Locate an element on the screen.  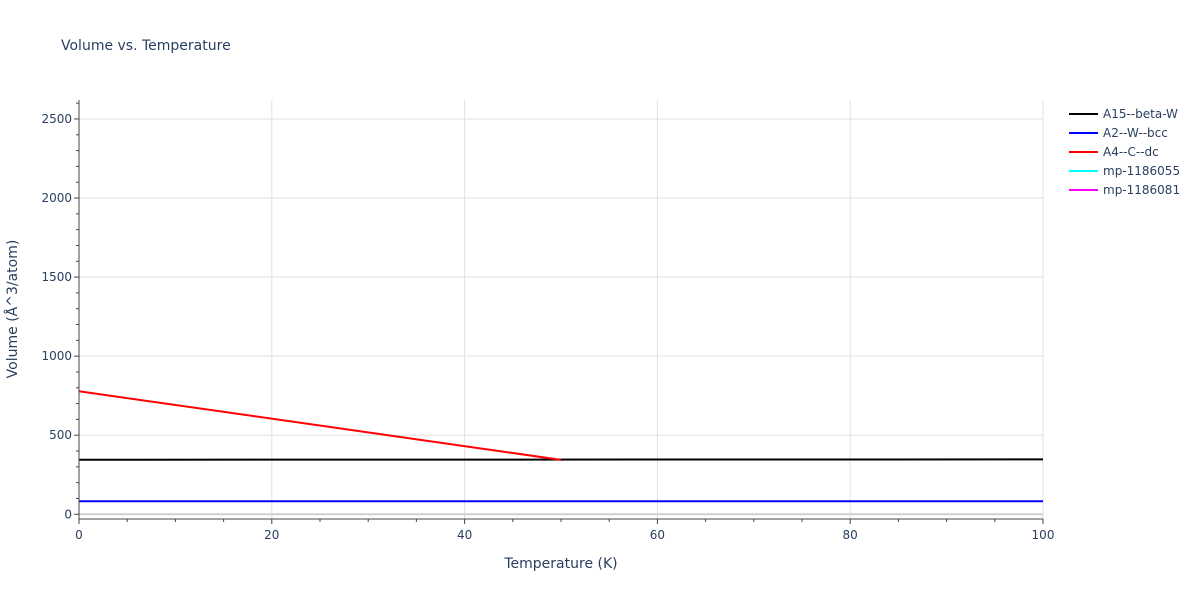
legend-label: A4--C--dc is located at coordinates (1131, 152).